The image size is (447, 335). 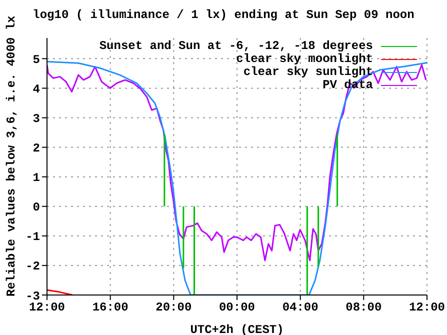 What do you see at coordinates (236, 46) in the screenshot?
I see `legend-label: Sunset and Sun at -6, -12, -18 degrees` at bounding box center [236, 46].